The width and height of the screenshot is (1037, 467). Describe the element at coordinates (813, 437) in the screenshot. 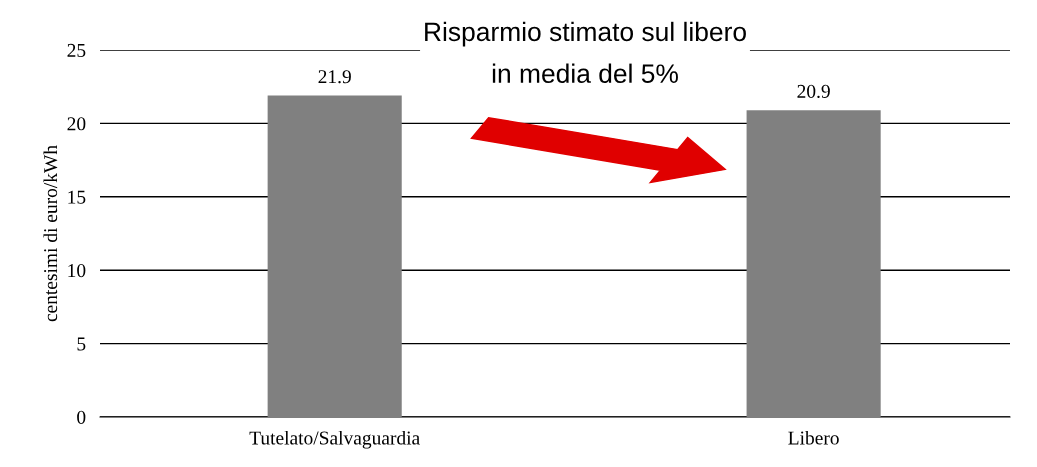

I see `x-tick-label: Libero` at that location.